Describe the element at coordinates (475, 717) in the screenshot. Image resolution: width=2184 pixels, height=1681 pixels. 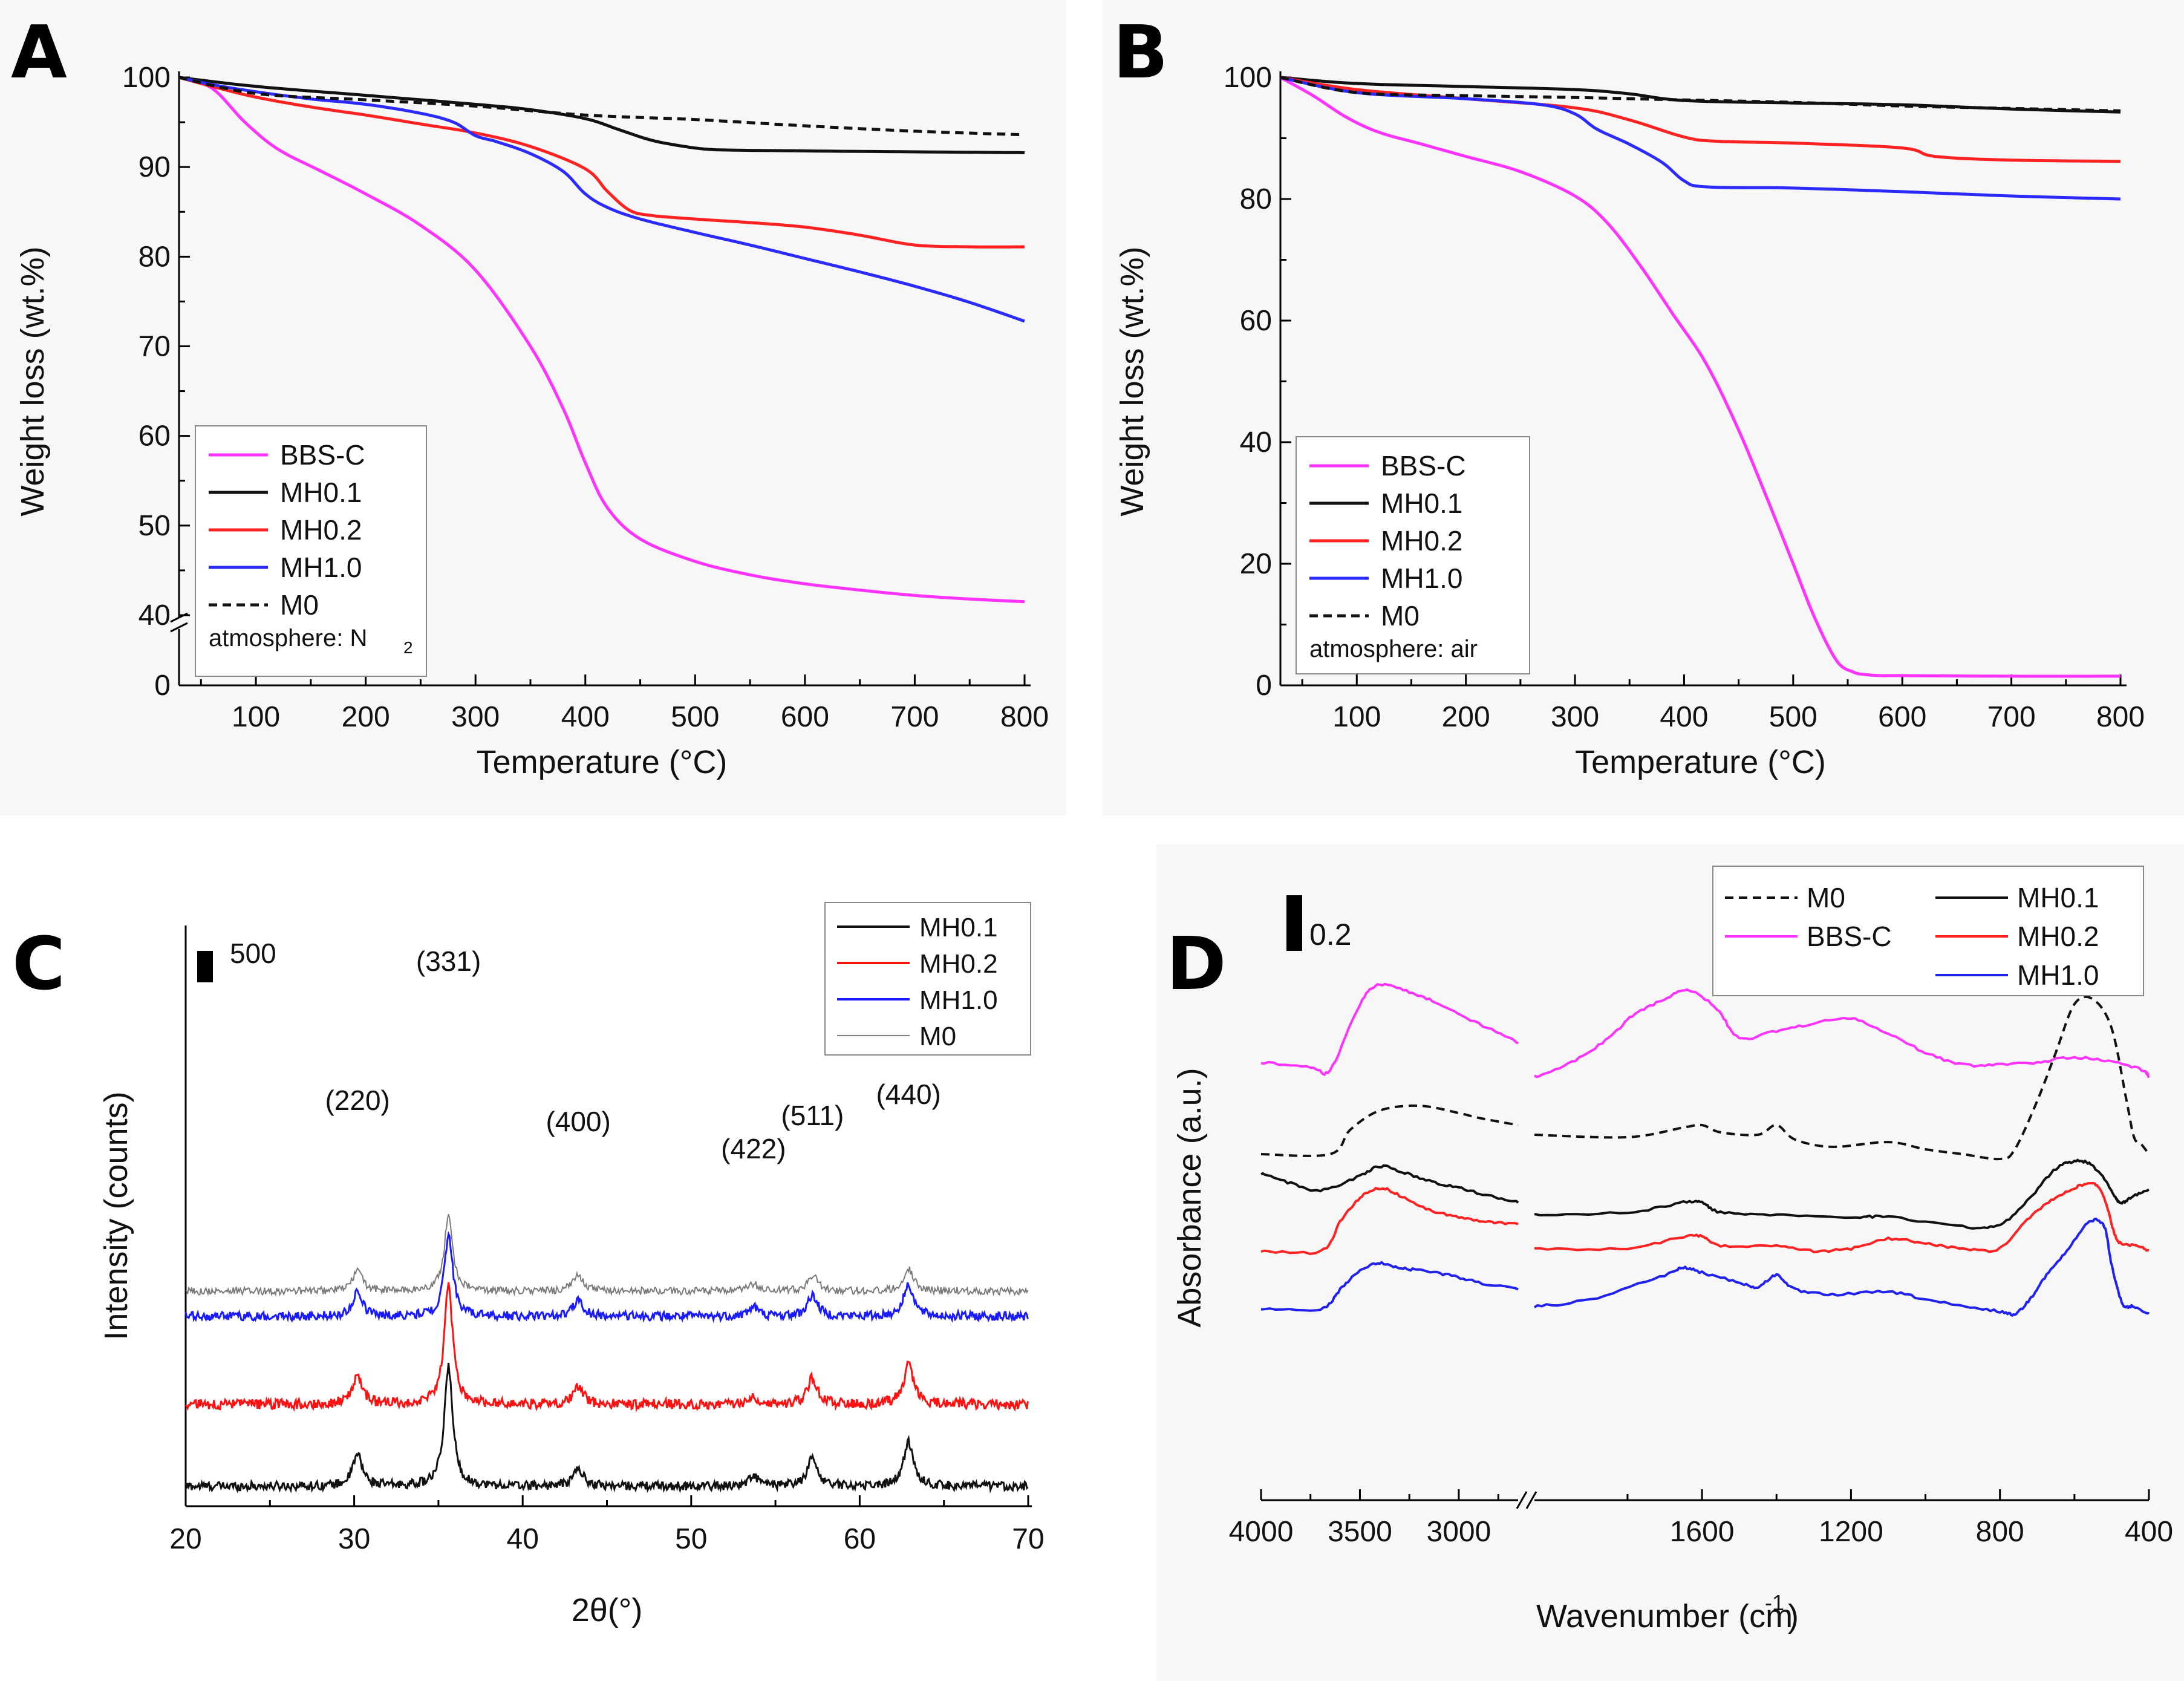
I see `panel-a-x-tick-label: 300` at that location.